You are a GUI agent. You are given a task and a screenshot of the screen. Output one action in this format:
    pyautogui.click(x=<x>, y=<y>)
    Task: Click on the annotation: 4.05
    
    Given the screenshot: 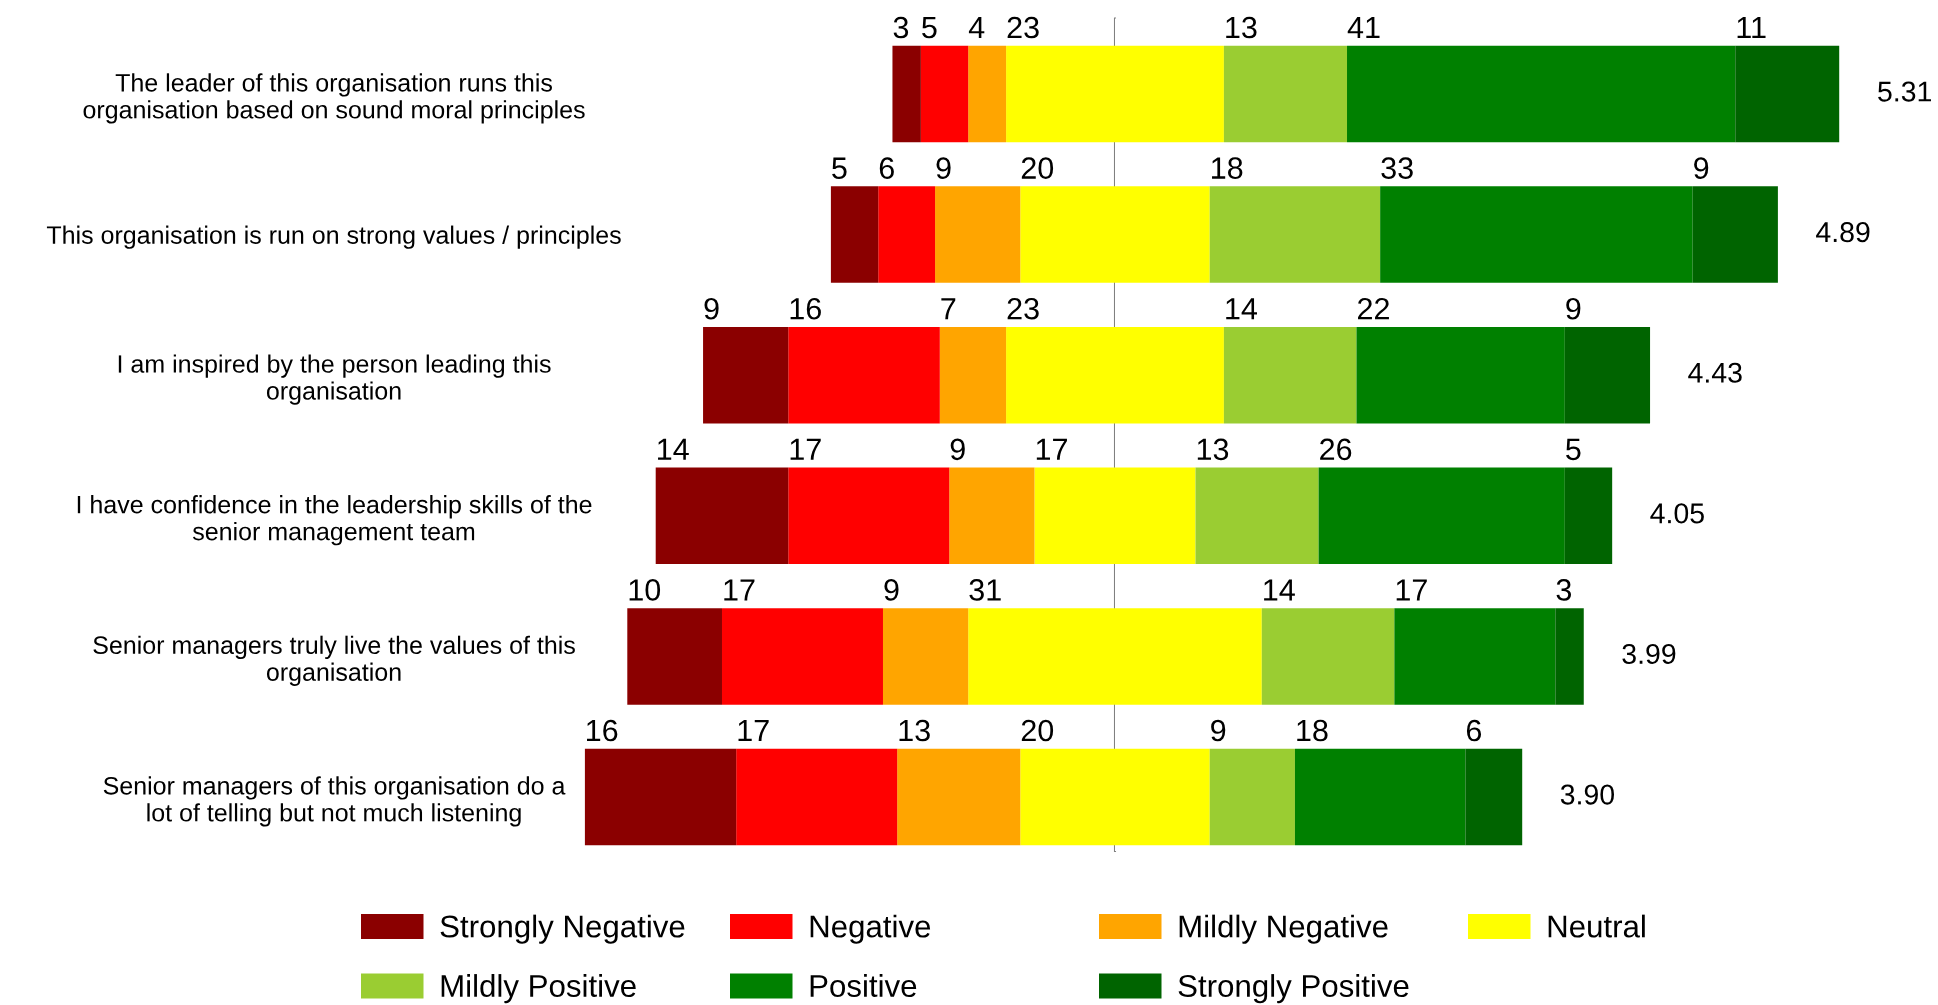 What is the action you would take?
    pyautogui.click(x=1677, y=513)
    